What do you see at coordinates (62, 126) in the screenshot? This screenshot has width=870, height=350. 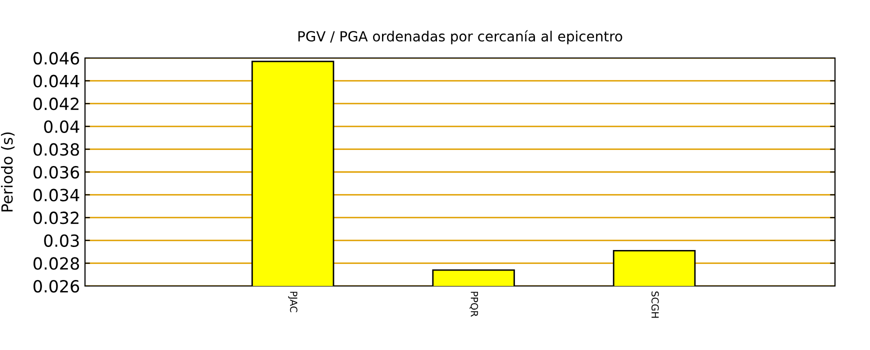 I see `y-tick-label: 0.04` at bounding box center [62, 126].